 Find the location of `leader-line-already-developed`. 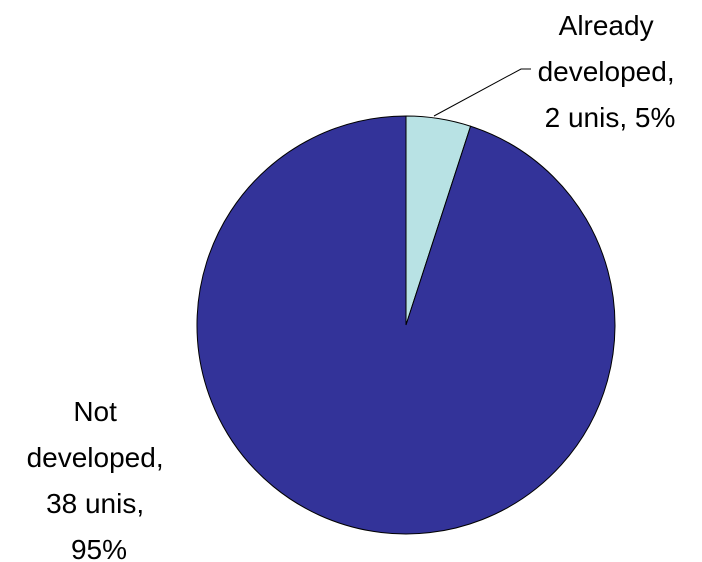

leader-line-already-developed is located at coordinates (482, 92).